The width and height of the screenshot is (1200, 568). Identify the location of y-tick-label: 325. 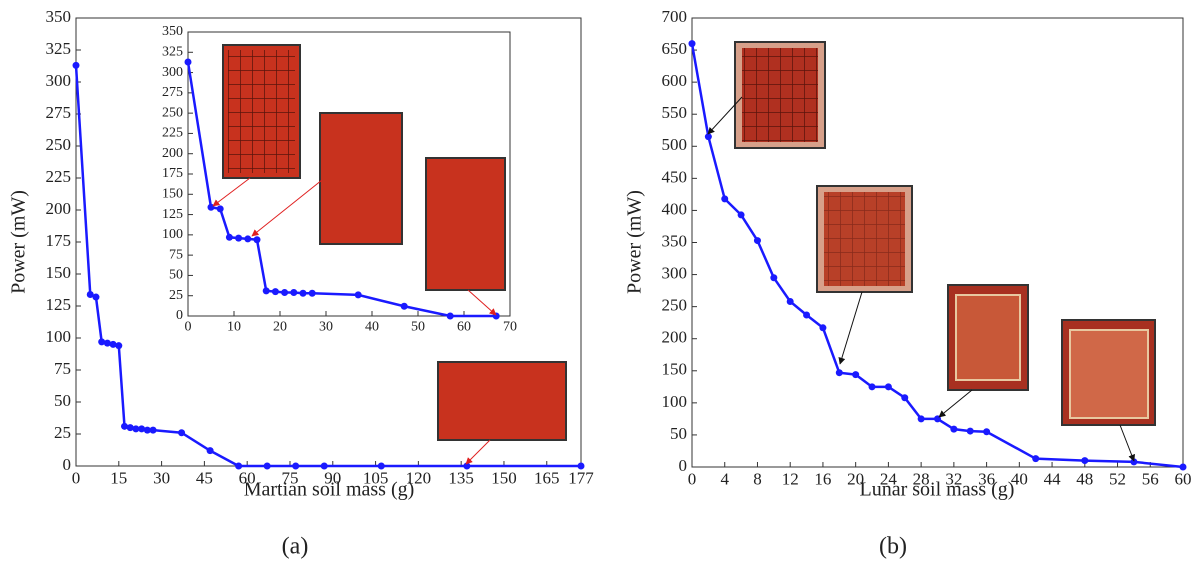
(172, 52).